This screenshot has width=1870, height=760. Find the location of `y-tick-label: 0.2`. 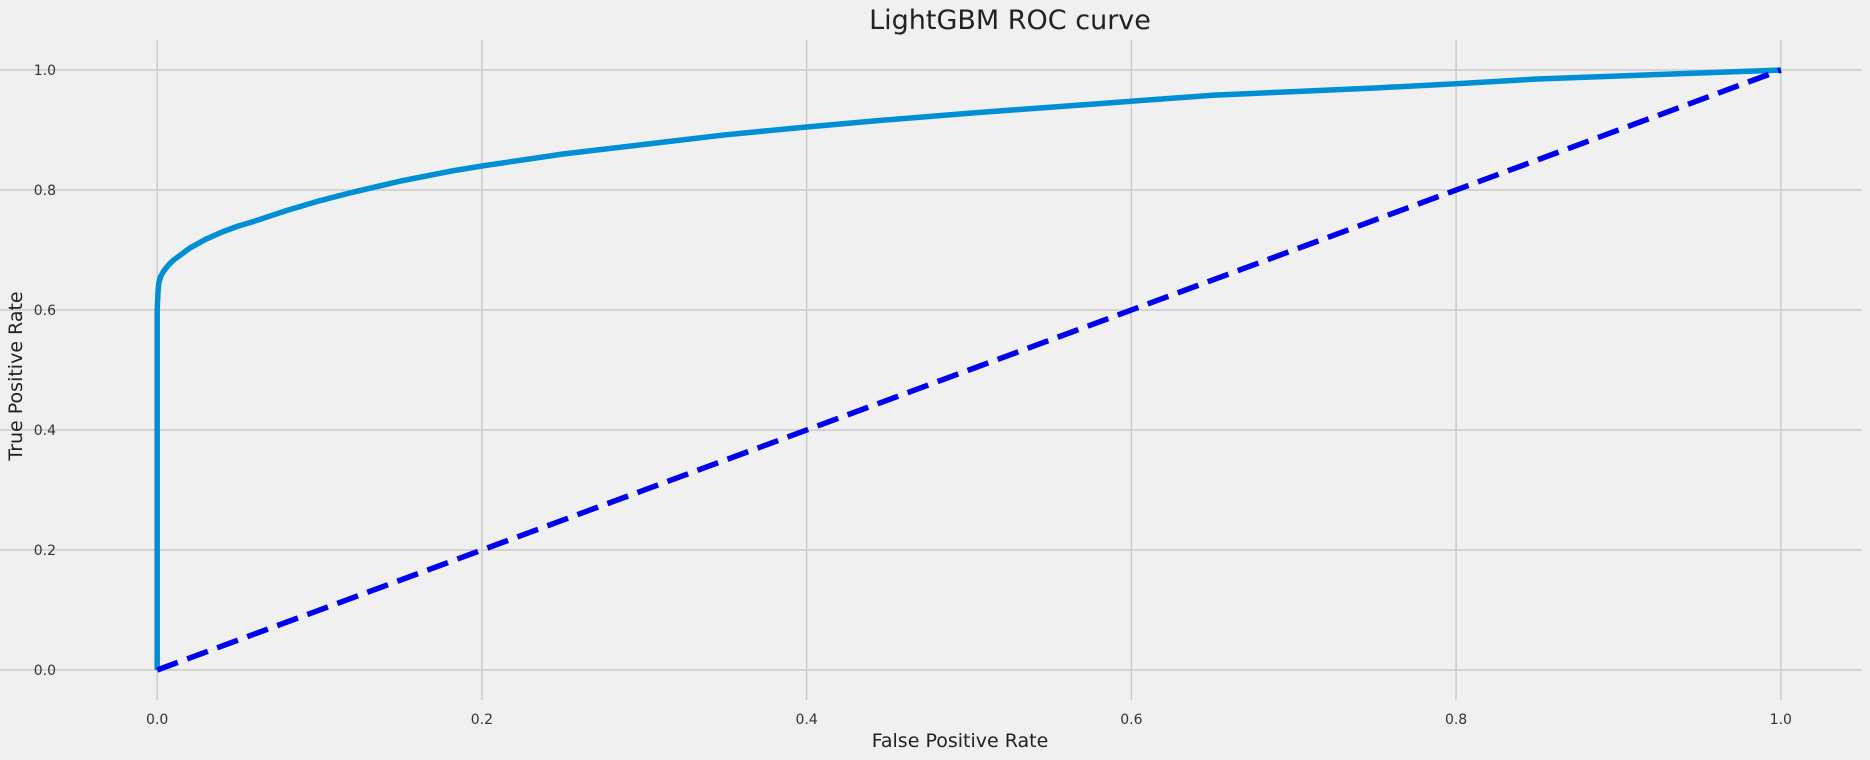

y-tick-label: 0.2 is located at coordinates (45, 551).